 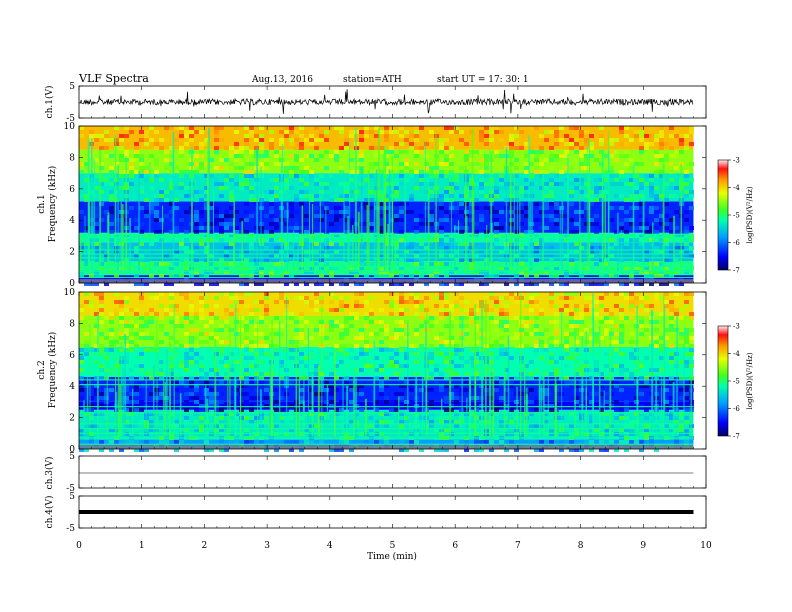 I want to click on ch1-spectrogram-ytick-label: 4, so click(x=72, y=221).